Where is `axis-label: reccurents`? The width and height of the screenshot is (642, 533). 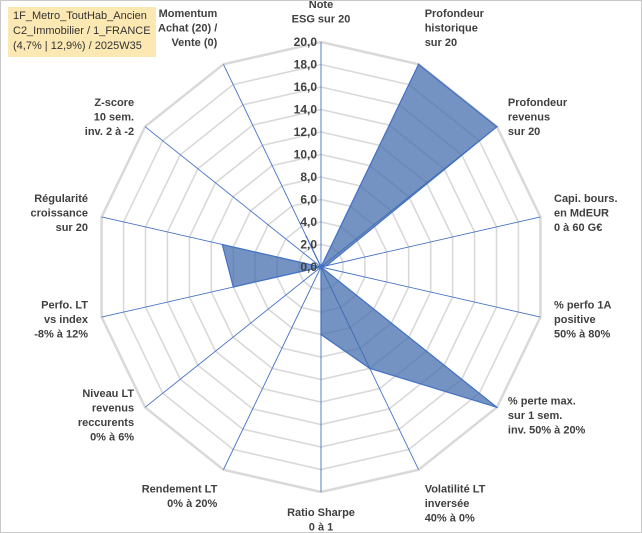 axis-label: reccurents is located at coordinates (106, 423).